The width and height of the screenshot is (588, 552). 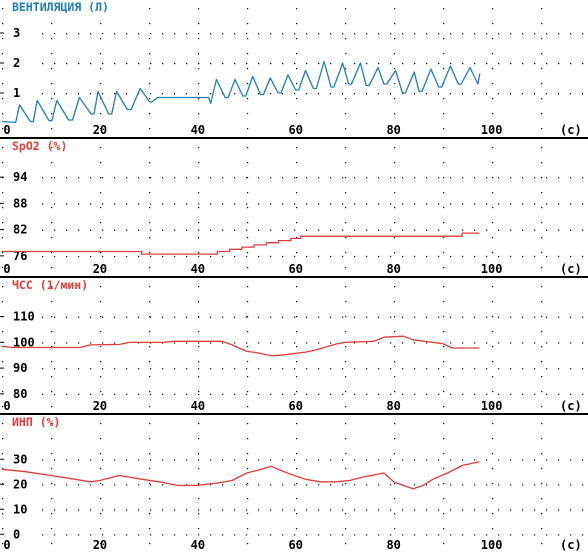 I want to click on x-tick-label: 40, so click(x=198, y=406).